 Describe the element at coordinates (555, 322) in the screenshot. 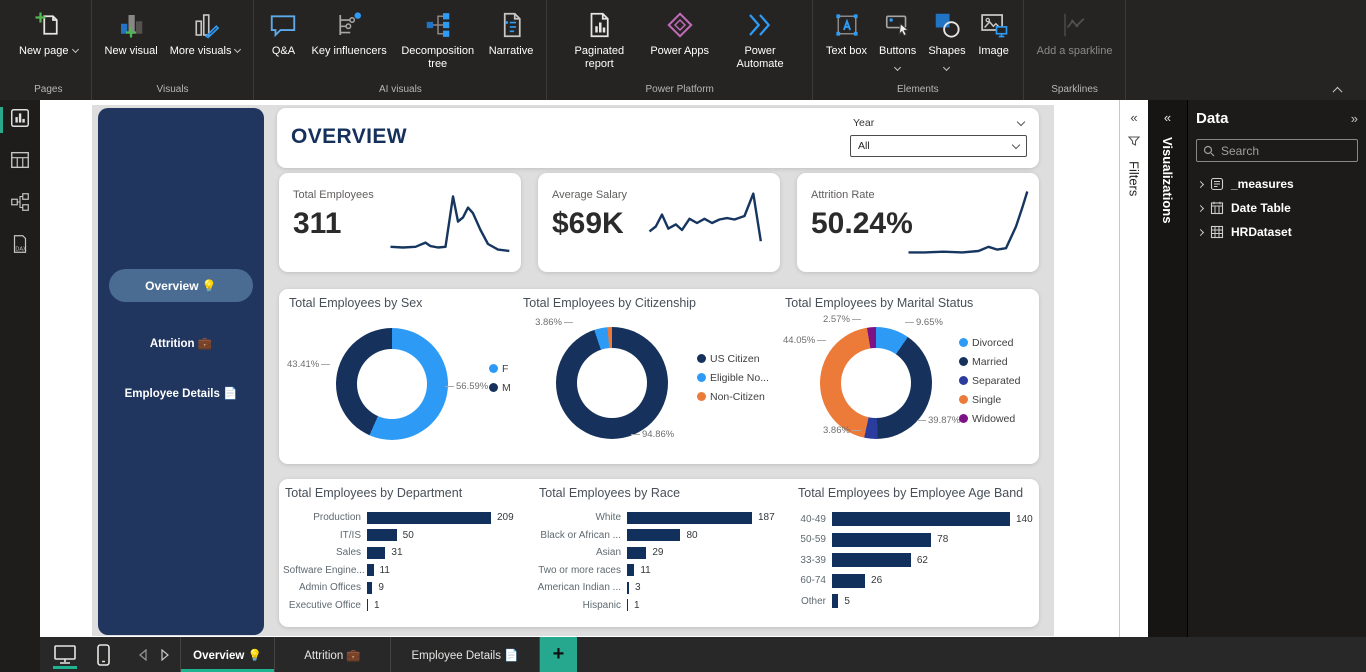

I see `callout-label: 3.86%` at that location.